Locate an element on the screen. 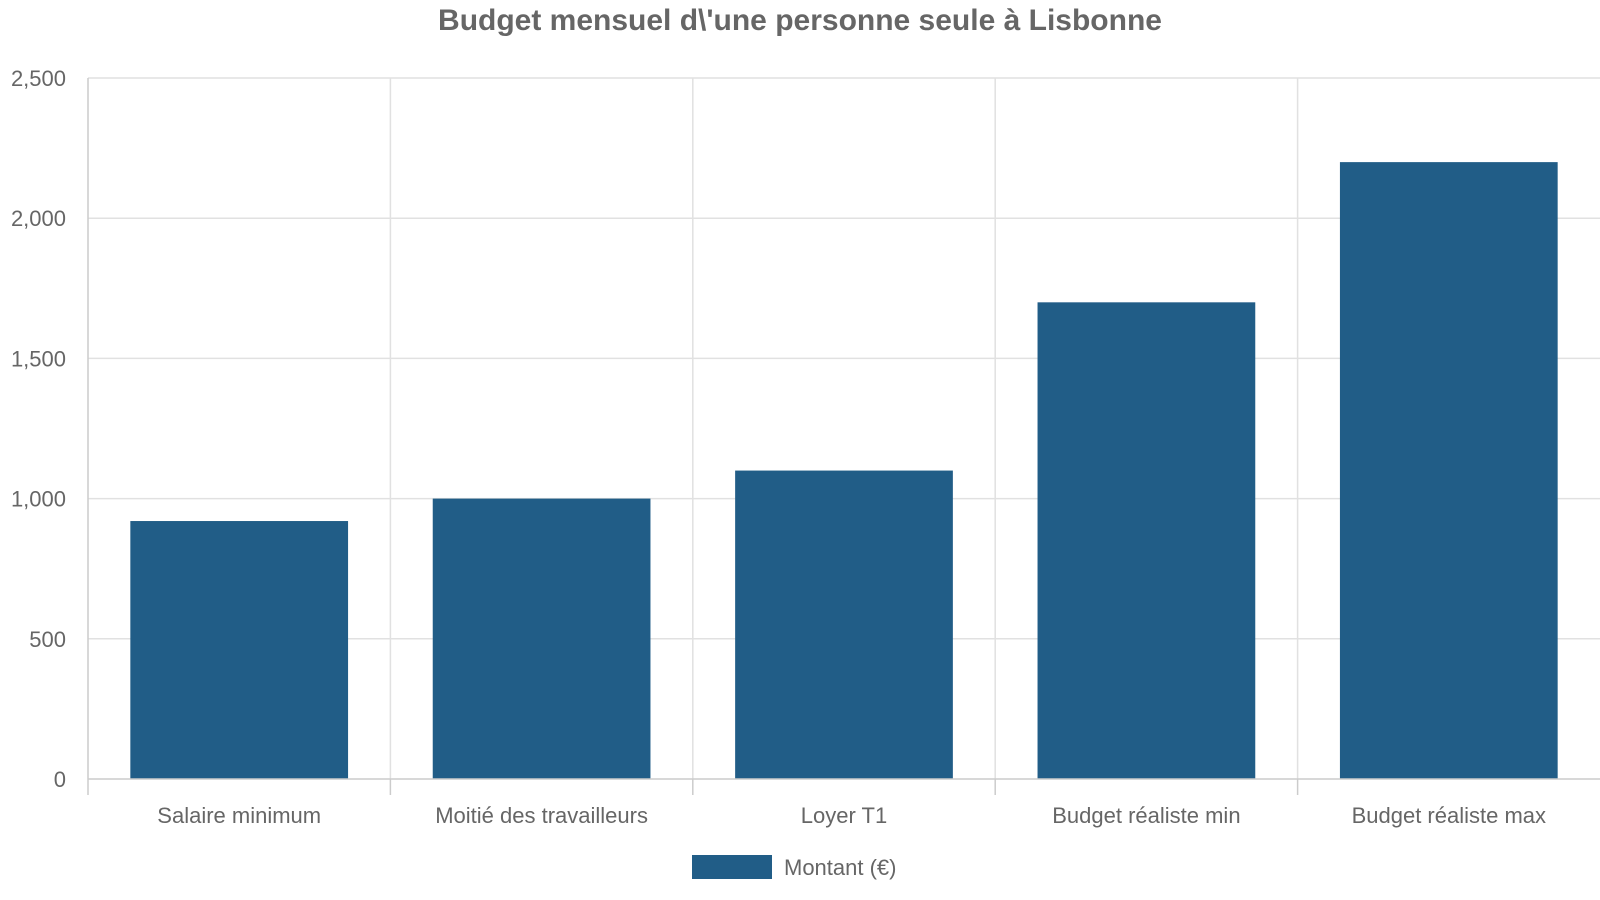 This screenshot has height=900, width=1600. legend-swatch is located at coordinates (732, 867).